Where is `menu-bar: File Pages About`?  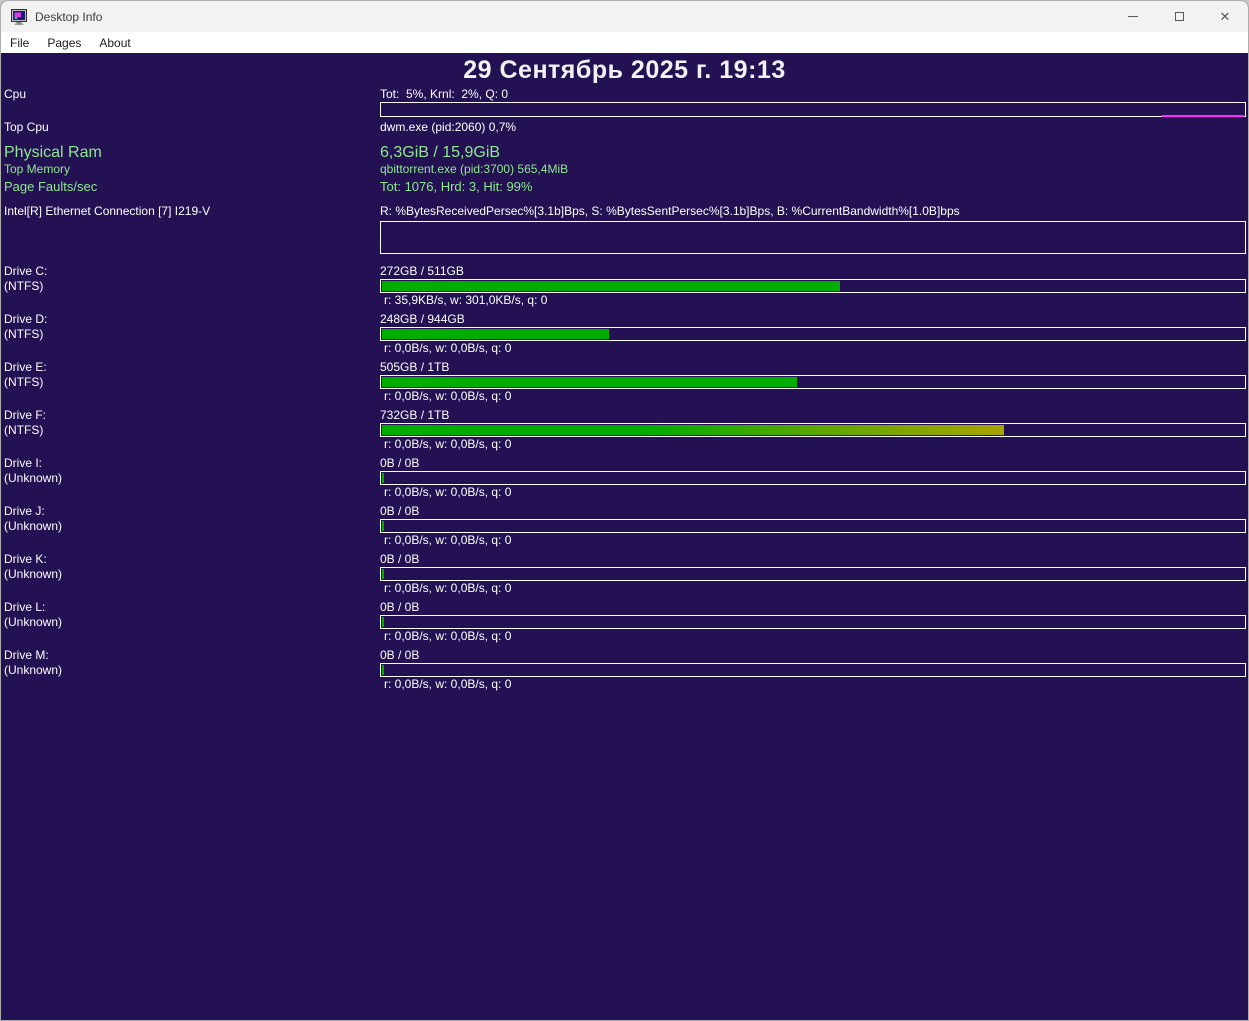 menu-bar: File Pages About is located at coordinates (624, 42).